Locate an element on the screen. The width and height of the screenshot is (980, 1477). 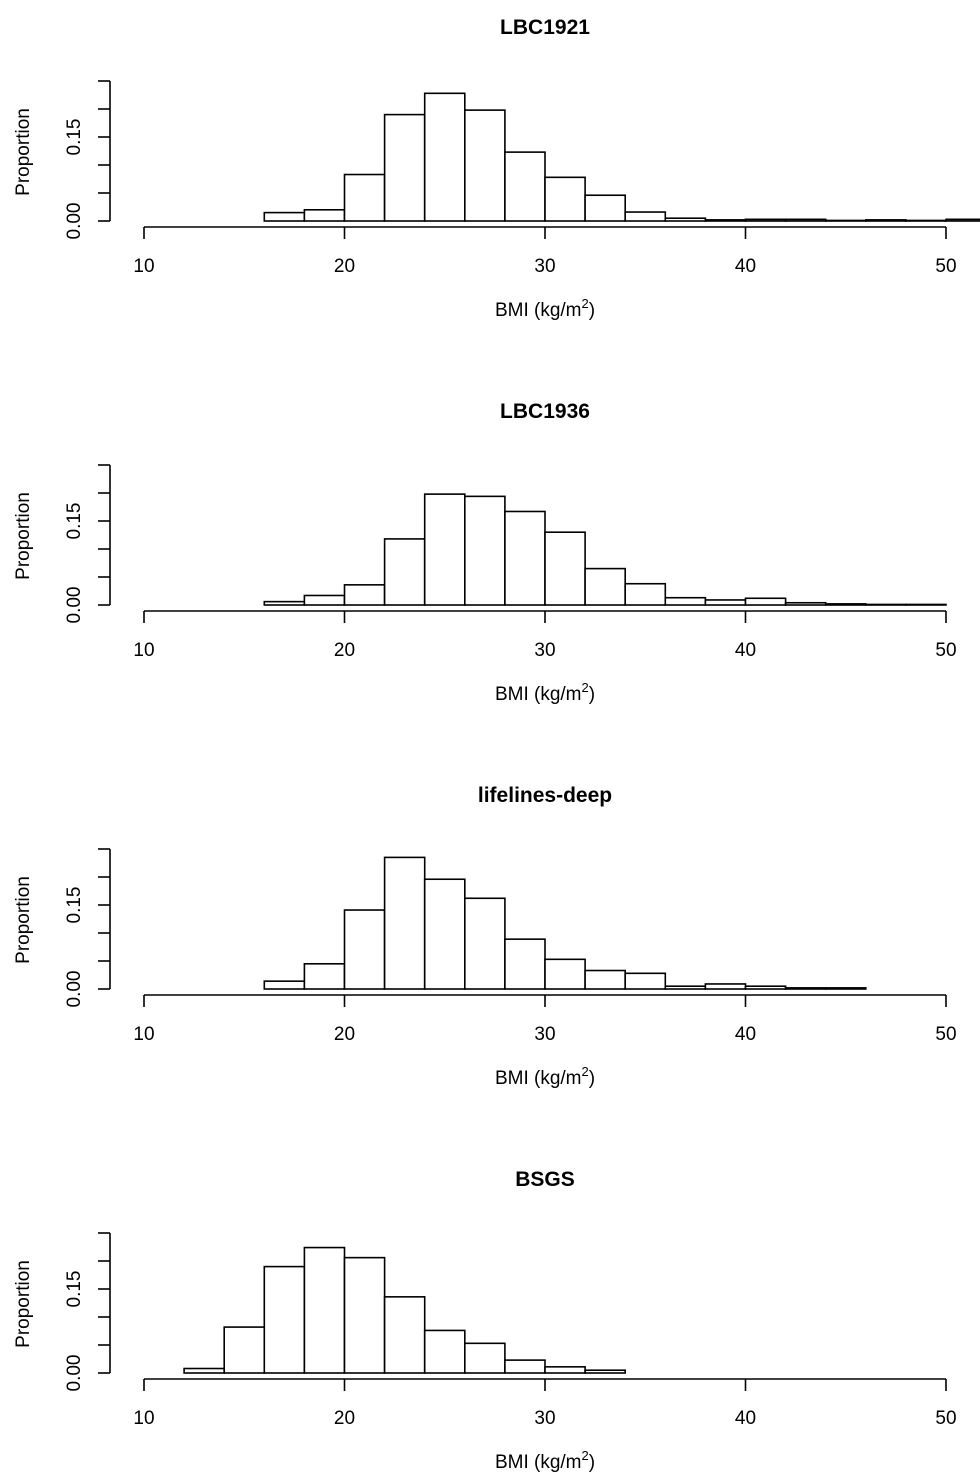
chart-title: LBC1936 is located at coordinates (545, 411).